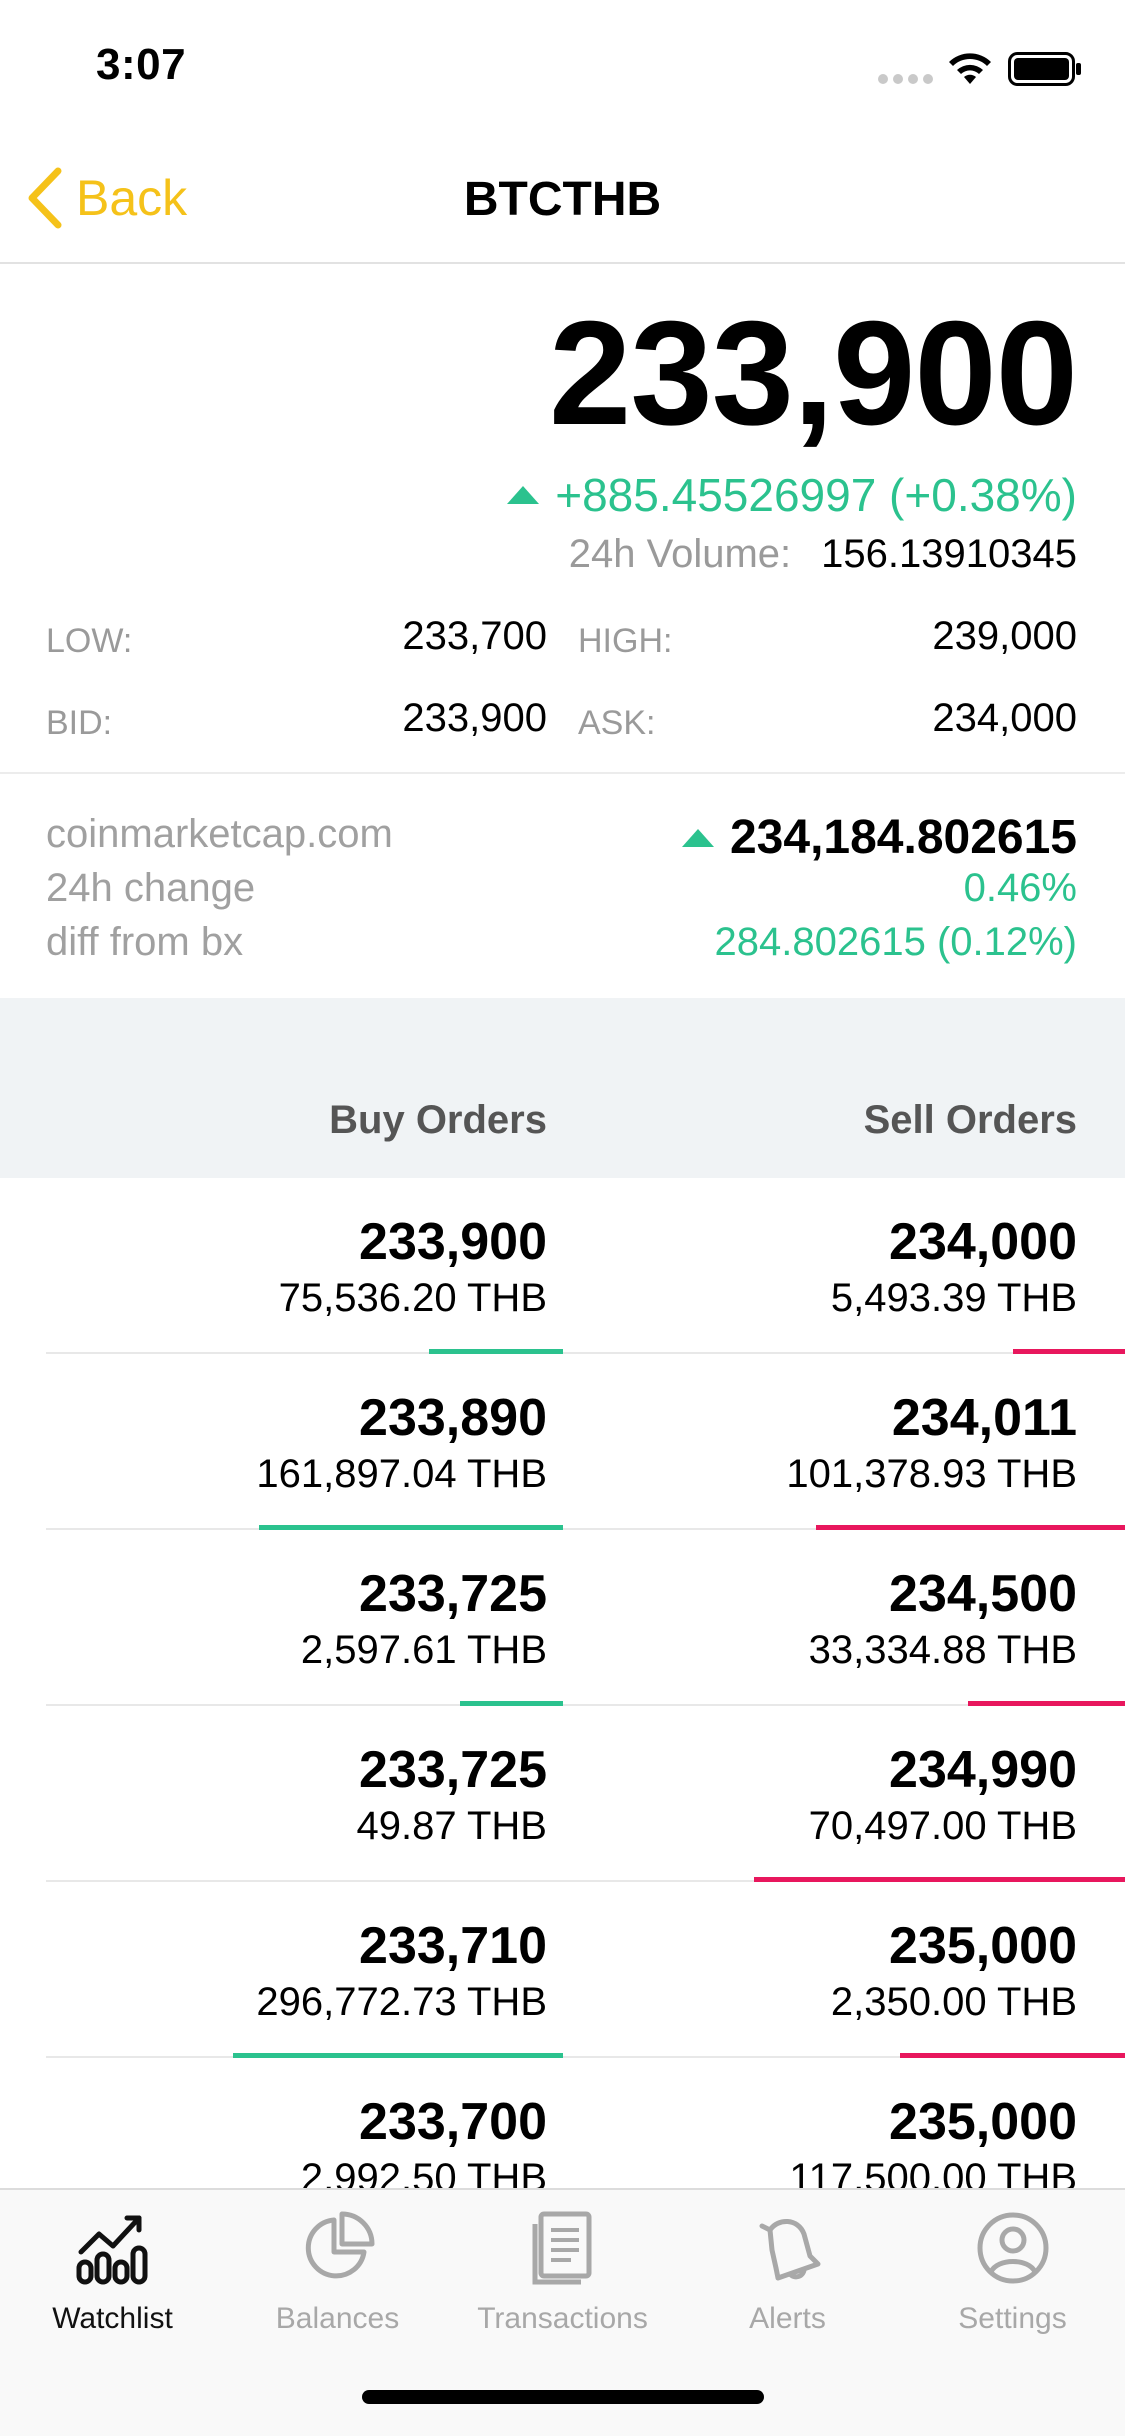 This screenshot has width=1125, height=2436. I want to click on low-value: 233,700, so click(474, 636).